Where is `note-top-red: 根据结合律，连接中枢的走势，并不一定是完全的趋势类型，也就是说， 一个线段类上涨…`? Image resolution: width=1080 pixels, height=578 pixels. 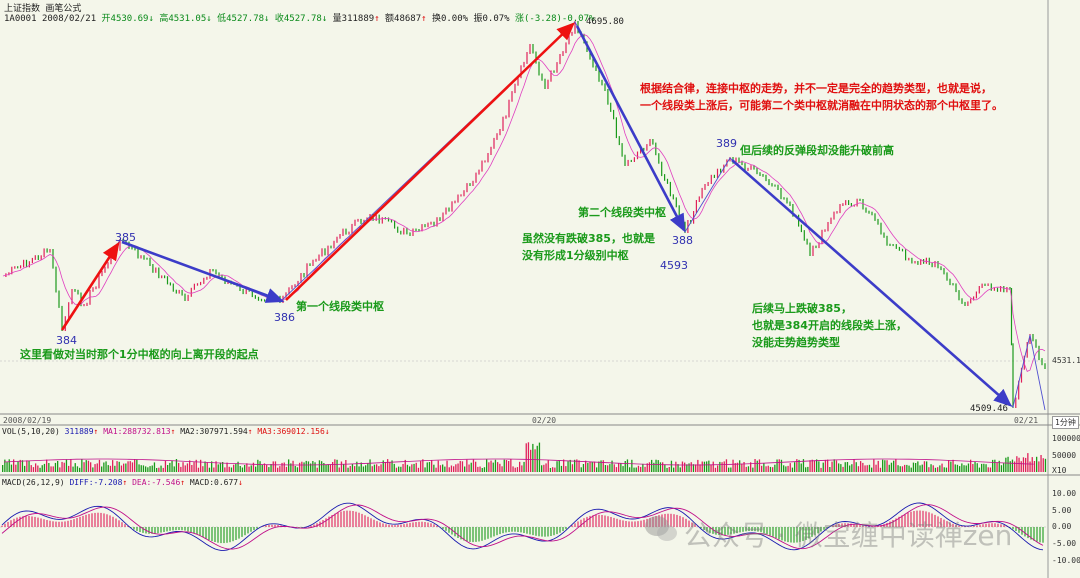 note-top-red: 根据结合律，连接中枢的走势，并不一定是完全的趋势类型，也就是说， 一个线段类上涨… is located at coordinates (821, 97).